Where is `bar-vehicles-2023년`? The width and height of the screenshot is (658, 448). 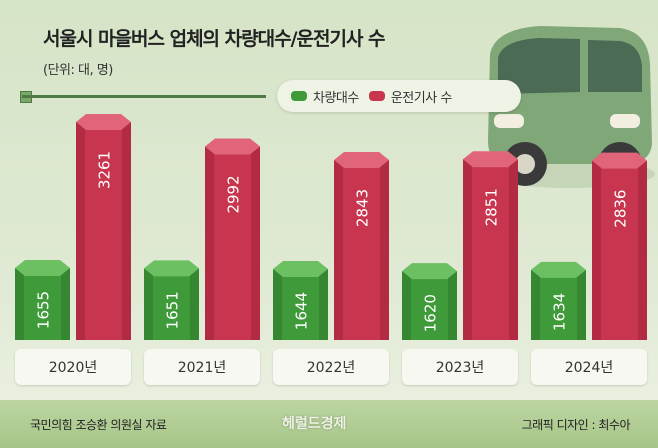 bar-vehicles-2023년 is located at coordinates (429, 305).